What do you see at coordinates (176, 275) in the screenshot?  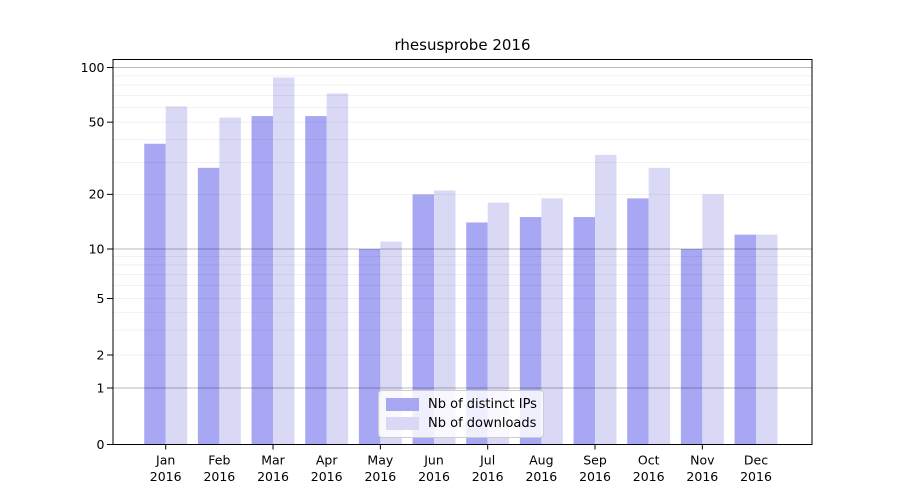 I see `bar-downloads-jan` at bounding box center [176, 275].